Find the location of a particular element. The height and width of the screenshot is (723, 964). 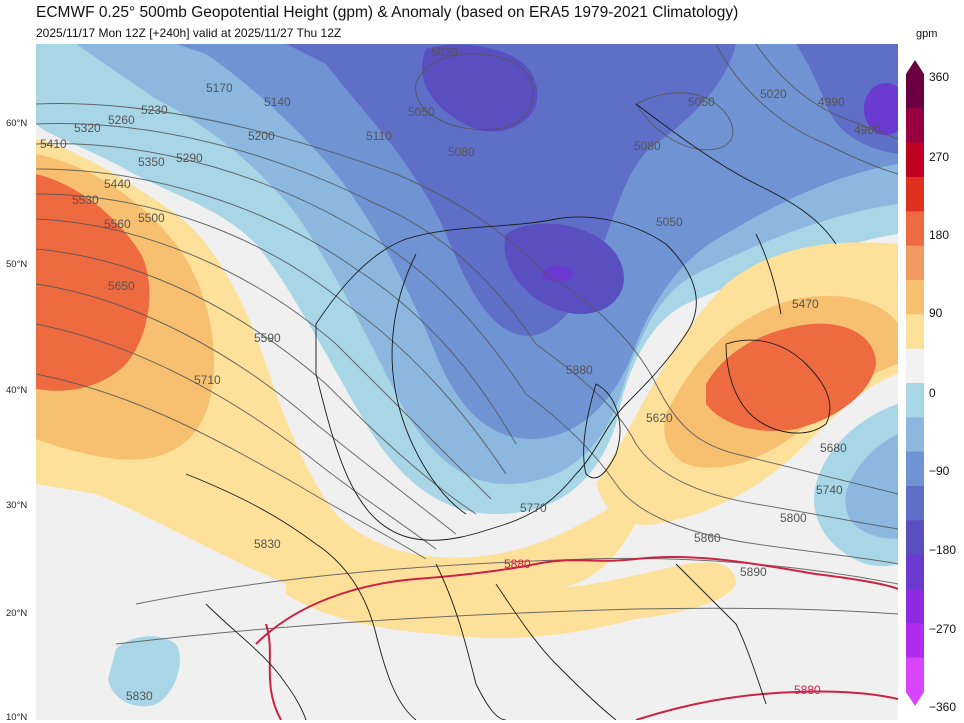

negative-anomaly-purple-spot is located at coordinates (558, 274).